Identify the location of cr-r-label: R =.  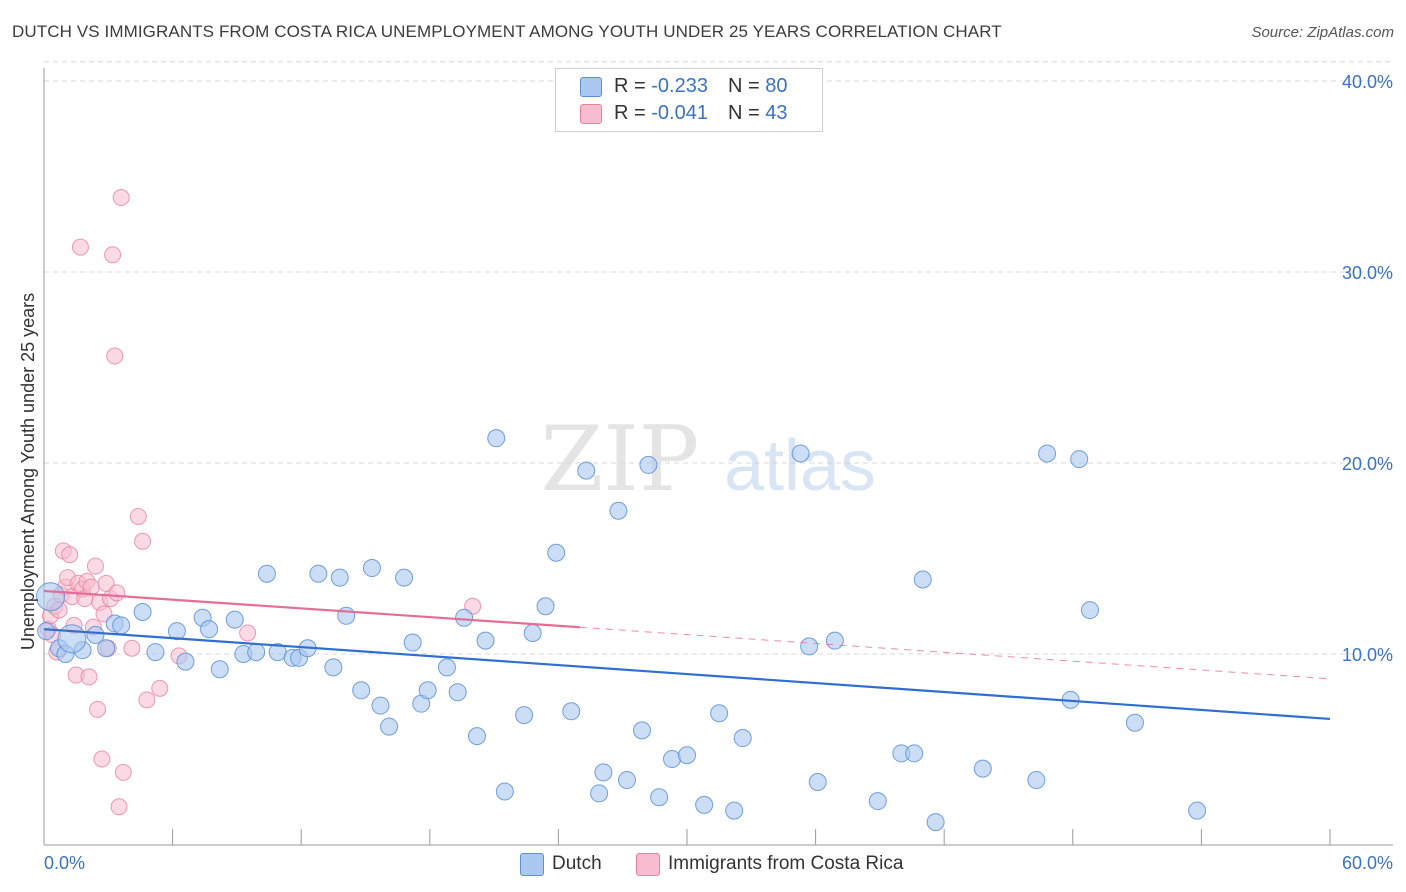
(633, 113).